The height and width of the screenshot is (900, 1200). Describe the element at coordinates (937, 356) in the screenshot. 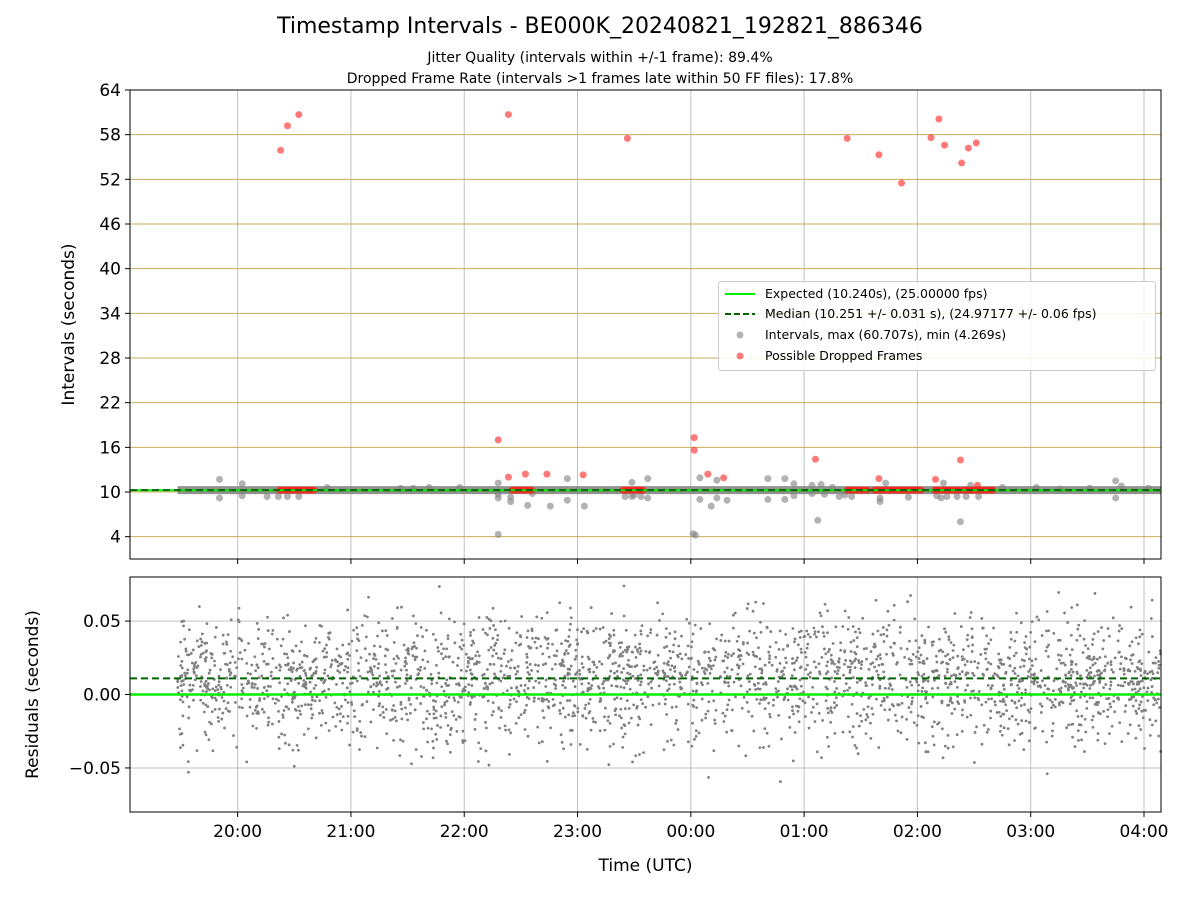

I see `legend-item-dropped: Possible Dropped Frames` at that location.